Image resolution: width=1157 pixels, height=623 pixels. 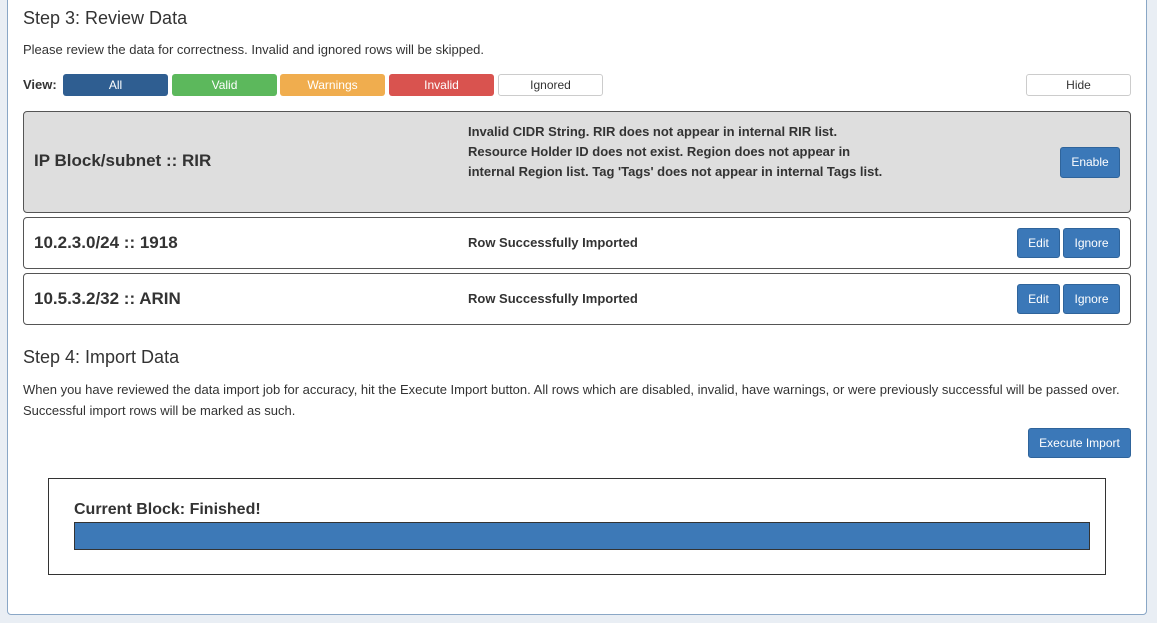 What do you see at coordinates (332, 85) in the screenshot?
I see `filter-warnings-button: Warnings` at bounding box center [332, 85].